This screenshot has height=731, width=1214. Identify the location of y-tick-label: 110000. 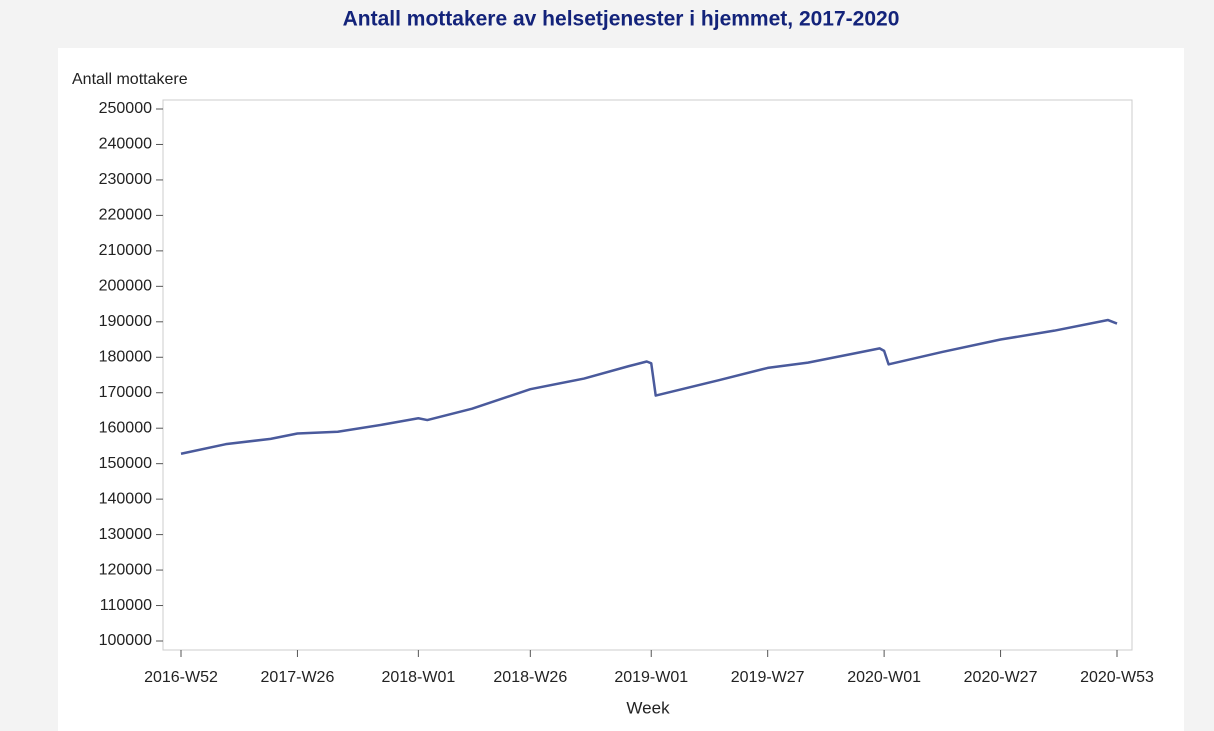
(126, 605).